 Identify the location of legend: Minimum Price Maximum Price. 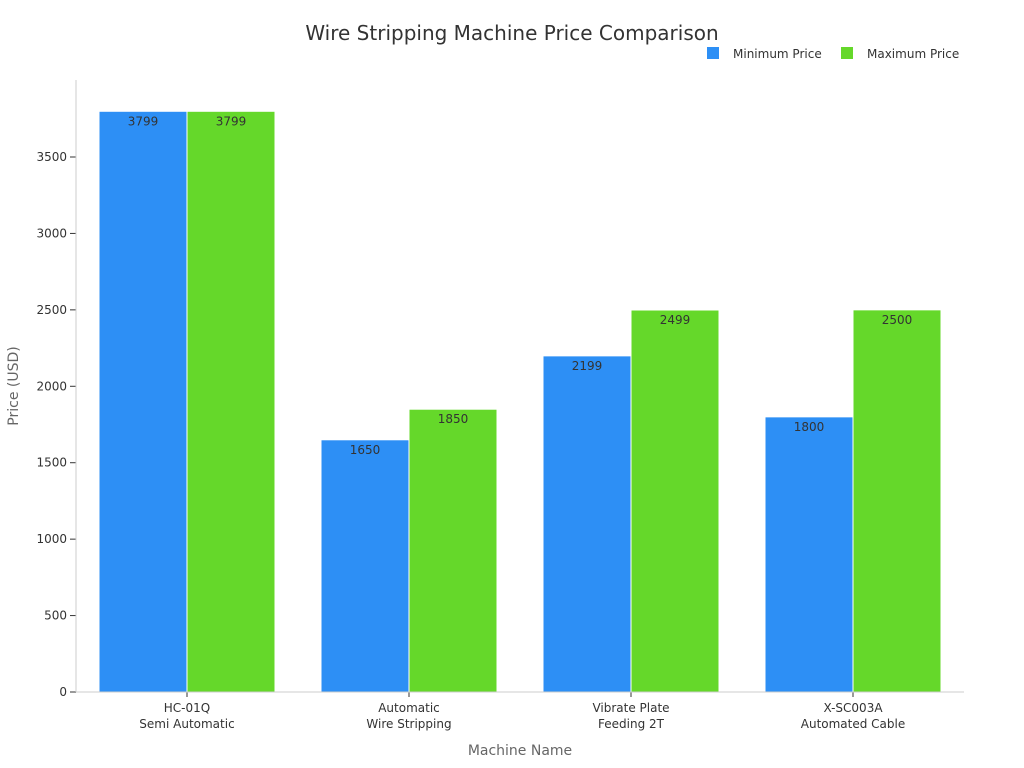
(833, 54).